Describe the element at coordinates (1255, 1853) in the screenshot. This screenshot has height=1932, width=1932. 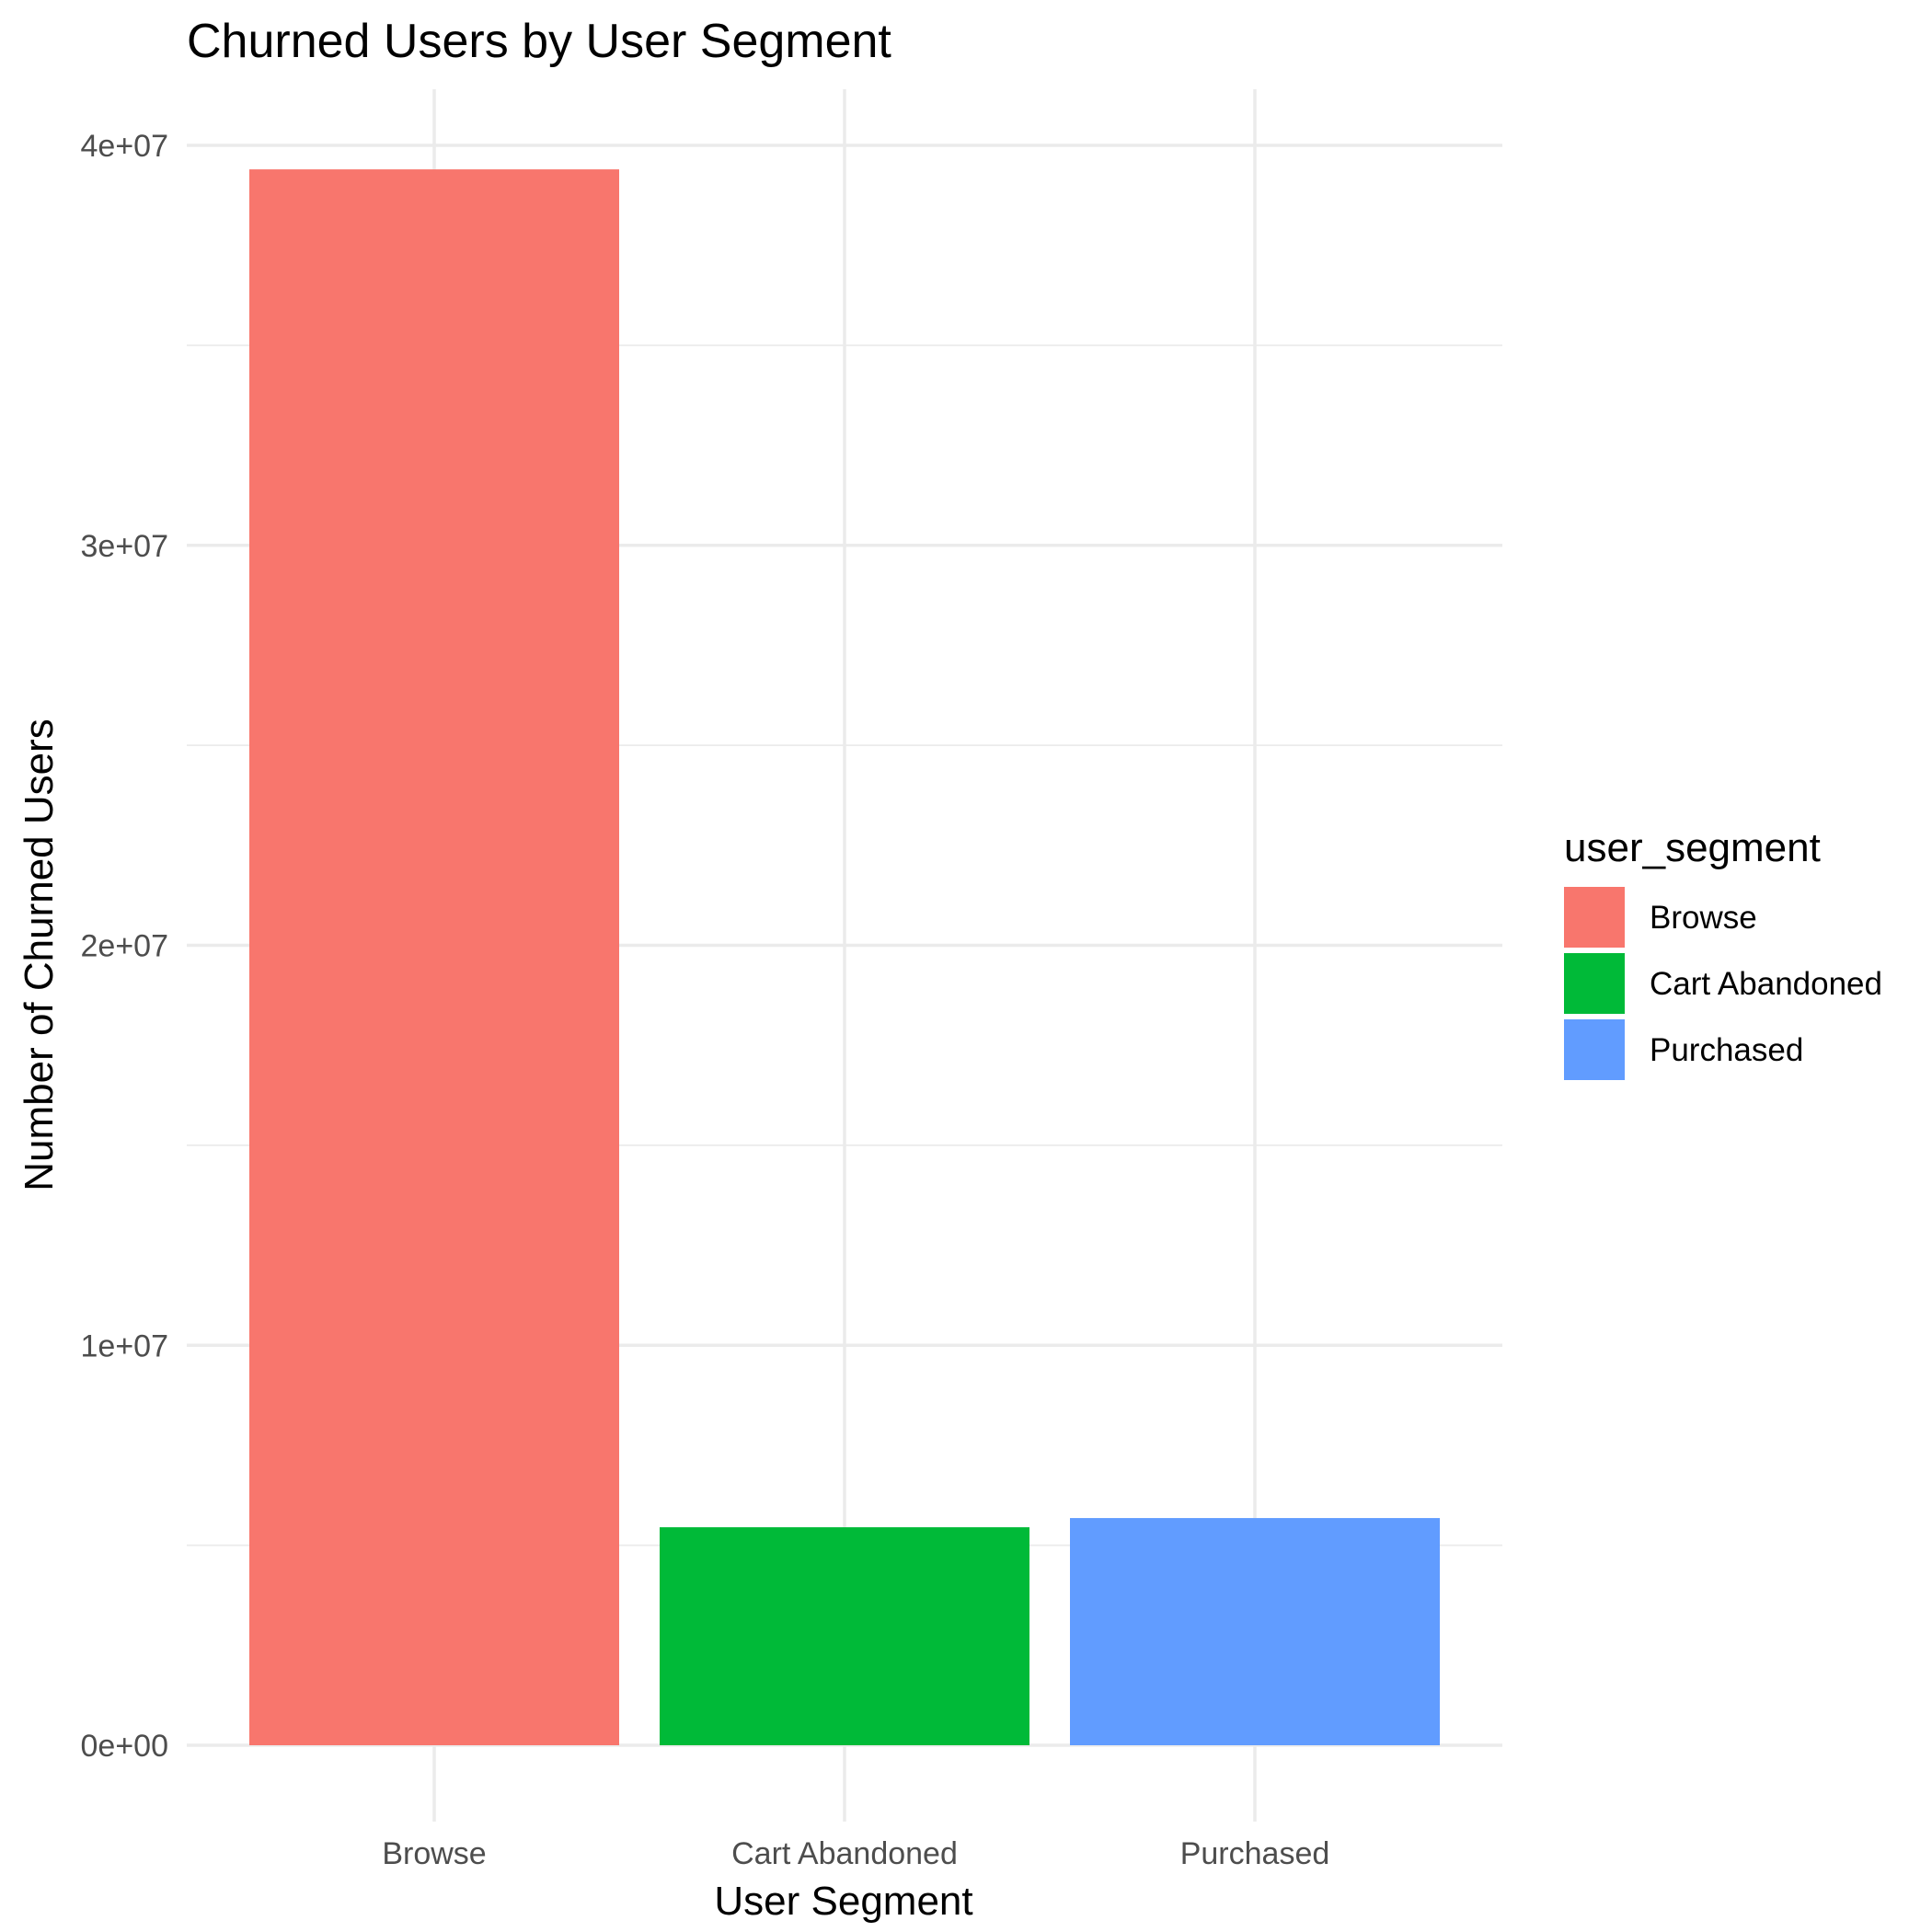
I see `x-tick-label: Purchased` at that location.